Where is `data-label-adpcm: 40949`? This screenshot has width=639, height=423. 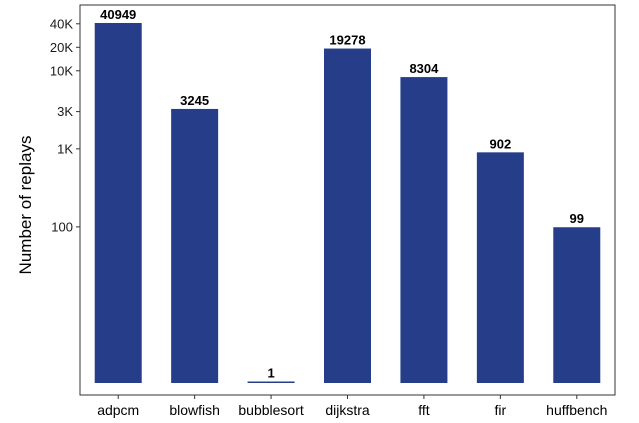 data-label-adpcm: 40949 is located at coordinates (118, 14).